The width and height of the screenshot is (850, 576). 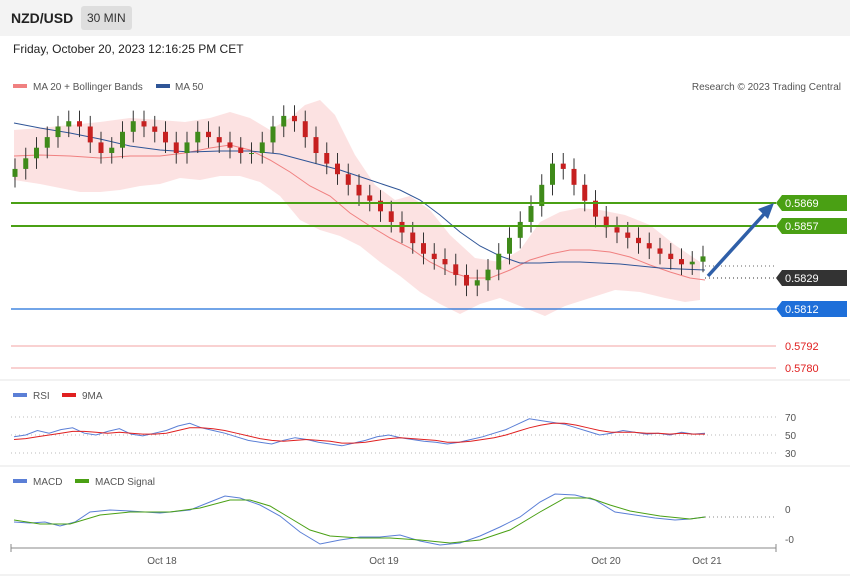 I want to click on legend-swatch-ma20, so click(x=20, y=86).